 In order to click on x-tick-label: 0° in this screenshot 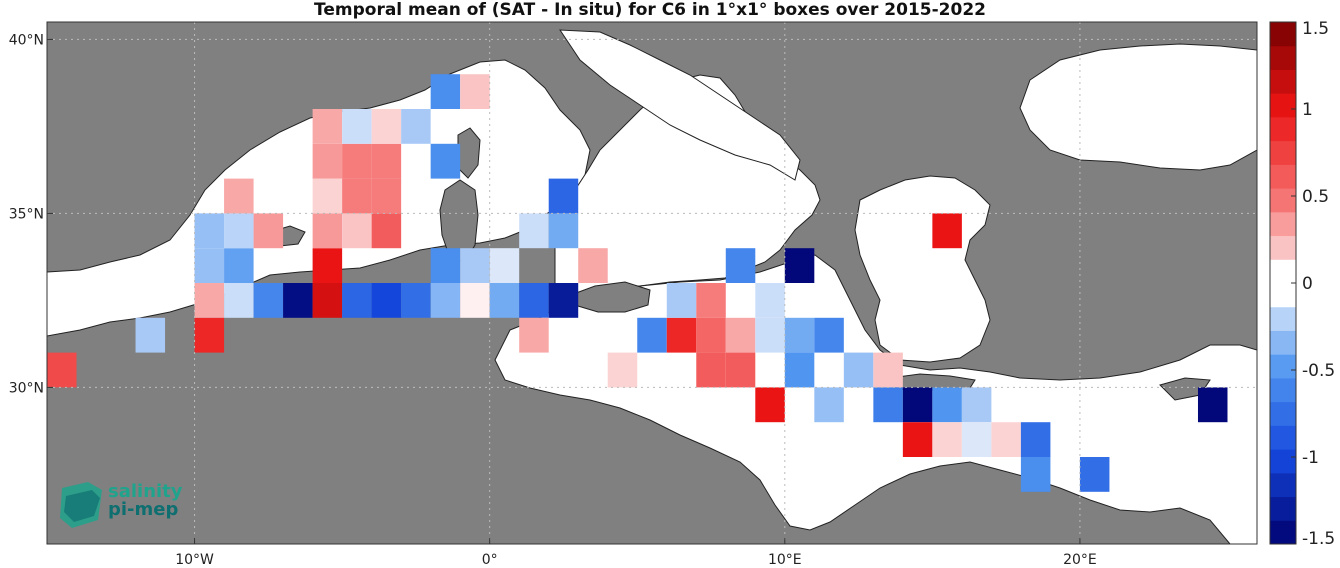, I will do `click(490, 560)`.